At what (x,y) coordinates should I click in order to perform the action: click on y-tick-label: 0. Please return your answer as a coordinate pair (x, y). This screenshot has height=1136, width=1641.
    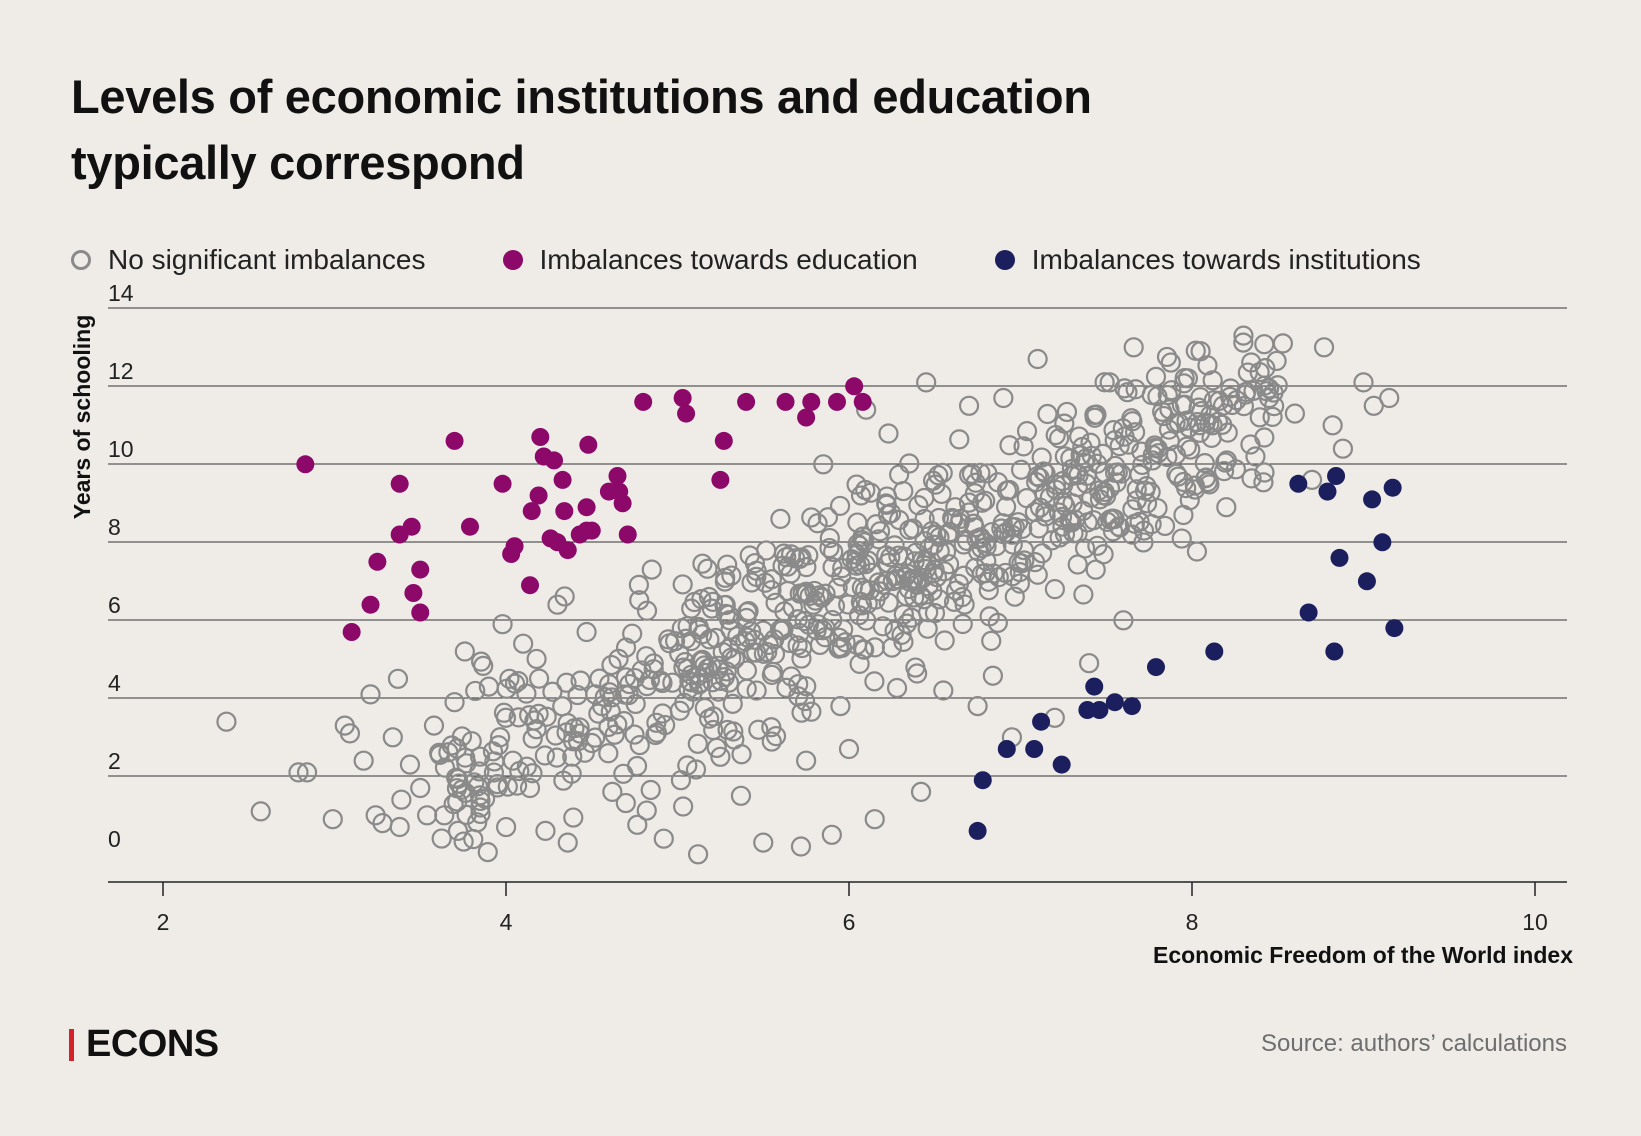
    Looking at the image, I should click on (114, 839).